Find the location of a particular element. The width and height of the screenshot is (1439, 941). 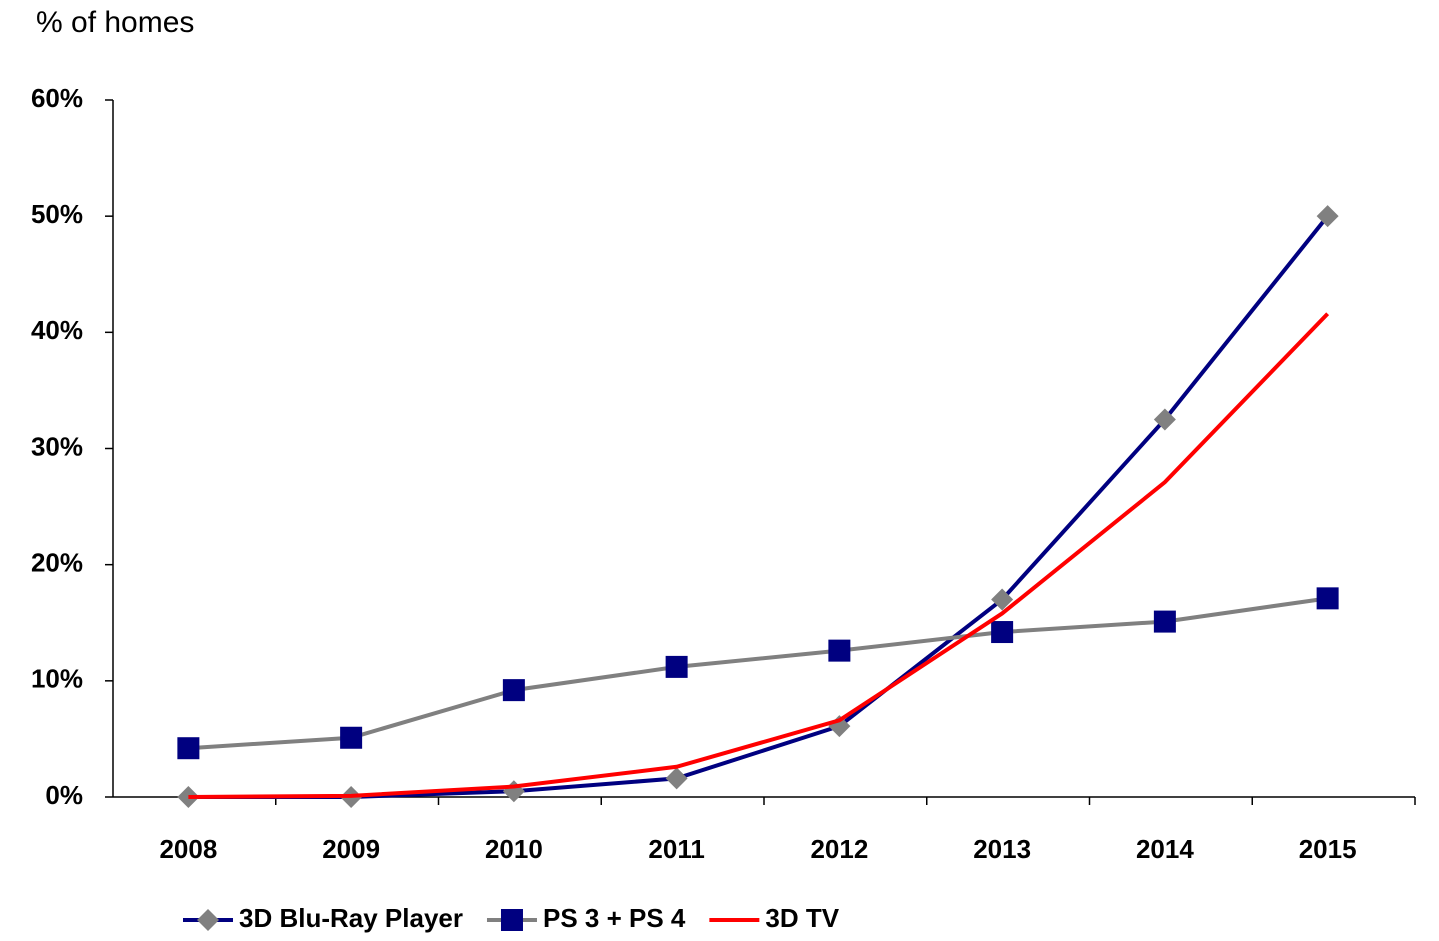

x-tick-label: 2008 is located at coordinates (188, 849).